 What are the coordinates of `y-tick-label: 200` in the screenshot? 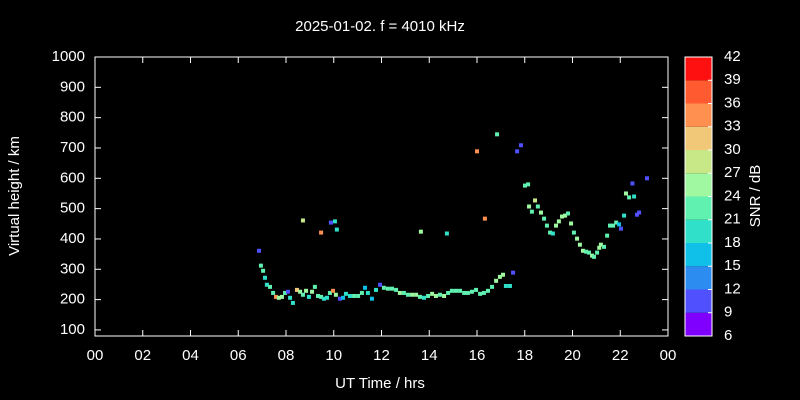 It's located at (72, 299).